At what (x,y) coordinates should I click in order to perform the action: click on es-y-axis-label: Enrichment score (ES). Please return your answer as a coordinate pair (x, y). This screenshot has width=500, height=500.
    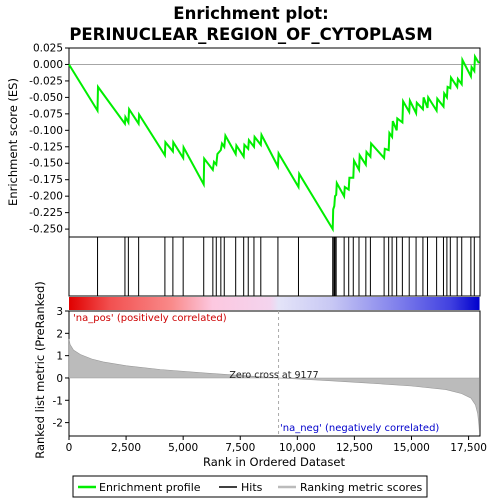
    Looking at the image, I should click on (13, 142).